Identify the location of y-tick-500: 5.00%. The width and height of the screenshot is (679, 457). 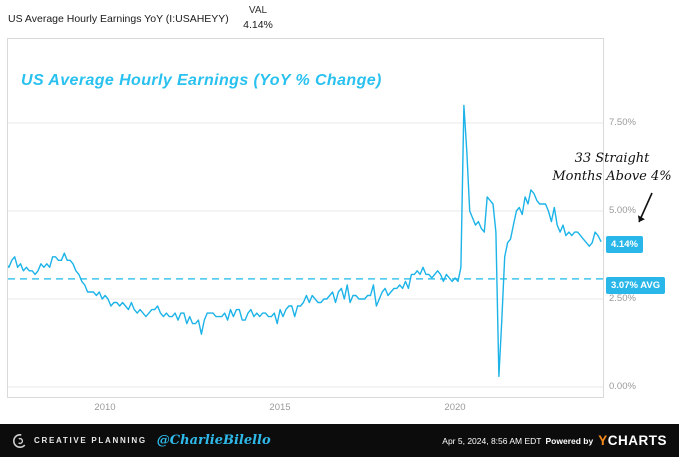
(622, 210).